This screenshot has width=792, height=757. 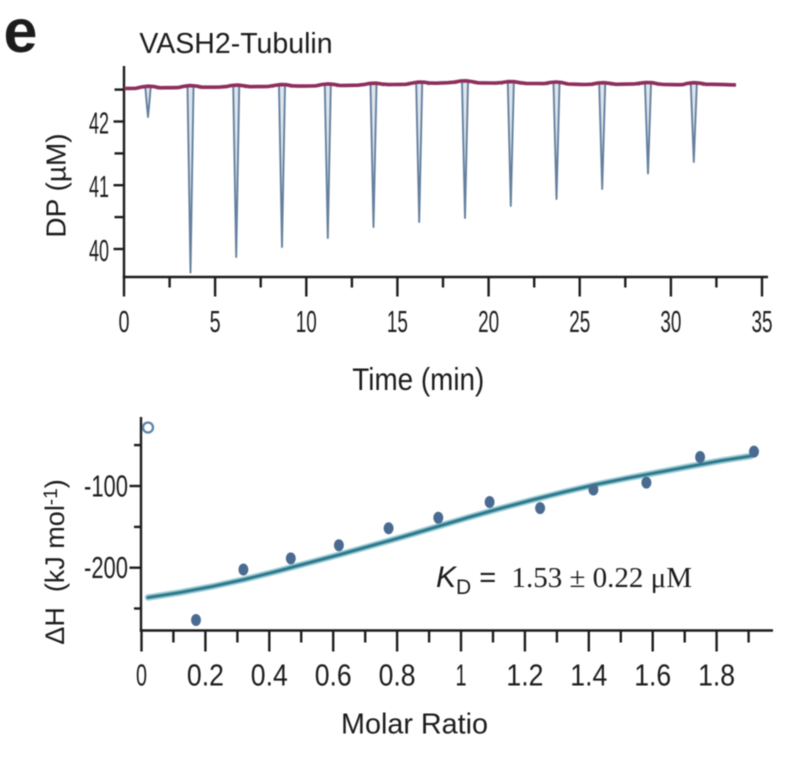 What do you see at coordinates (106, 486) in the screenshot?
I see `svg-text: -100` at bounding box center [106, 486].